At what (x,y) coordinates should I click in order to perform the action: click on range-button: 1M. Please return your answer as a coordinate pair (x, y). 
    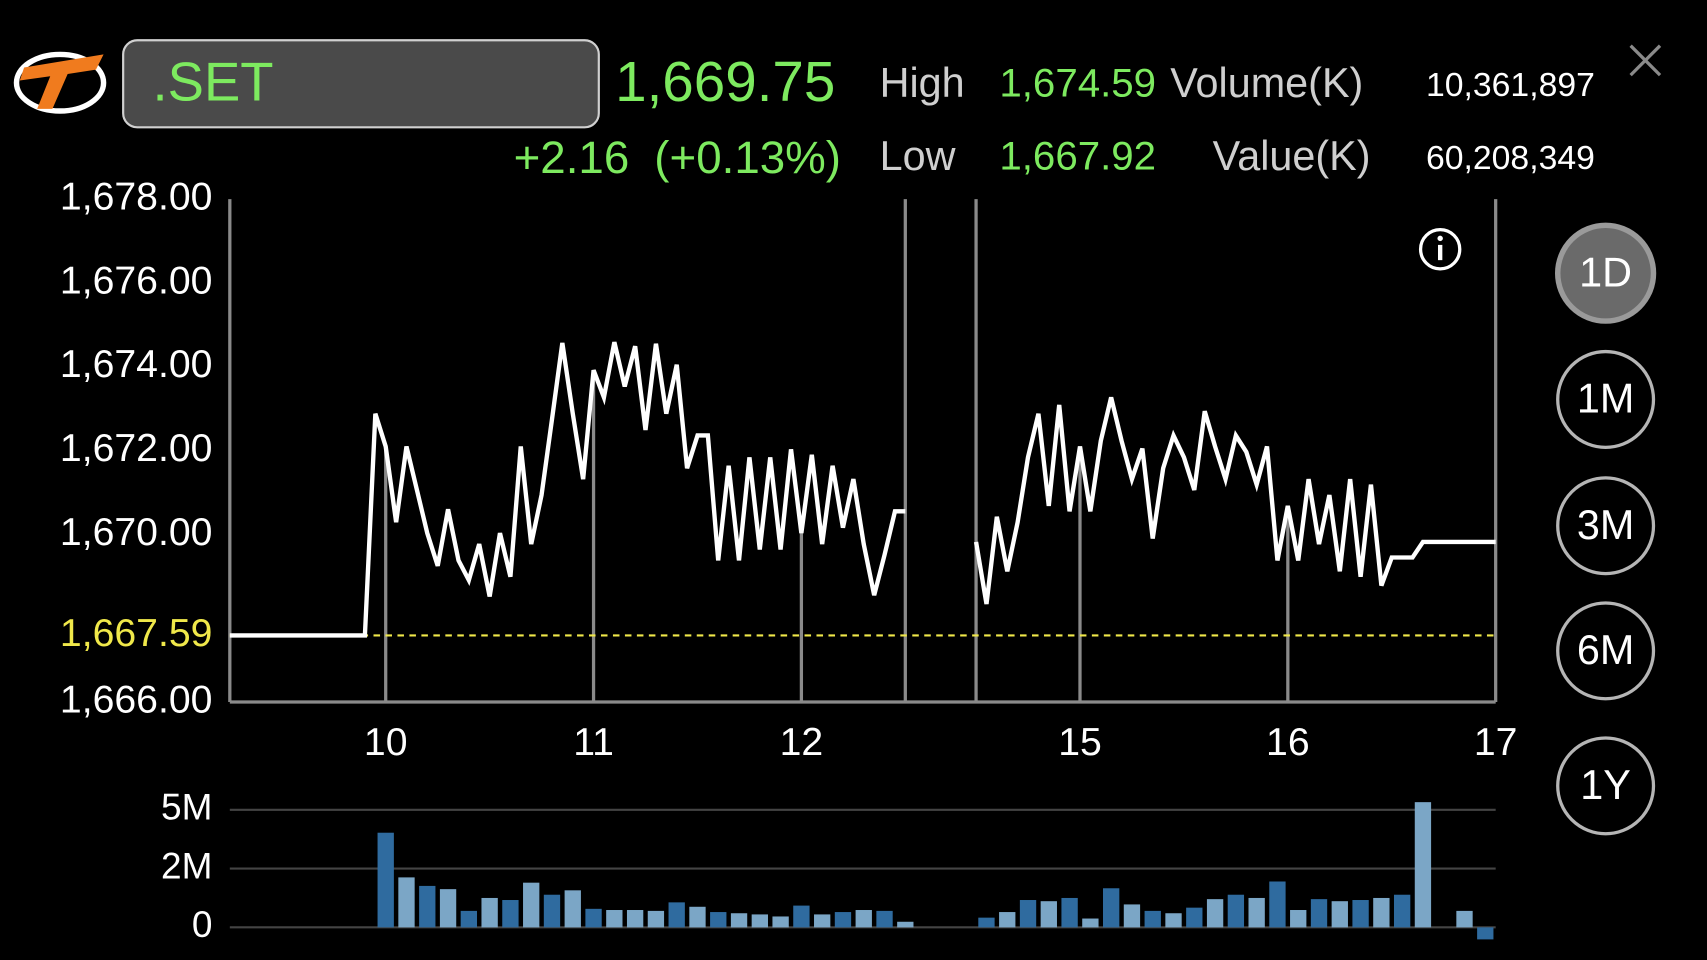
    Looking at the image, I should click on (1606, 399).